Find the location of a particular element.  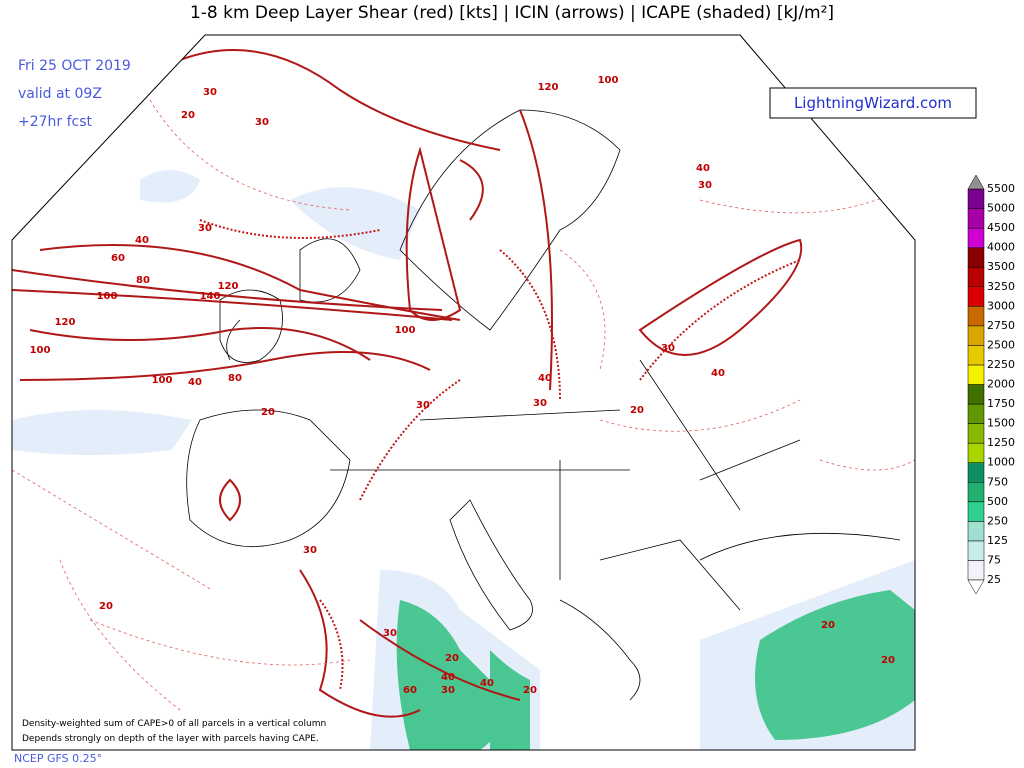

colorbar-label: 1000 is located at coordinates (1001, 462).